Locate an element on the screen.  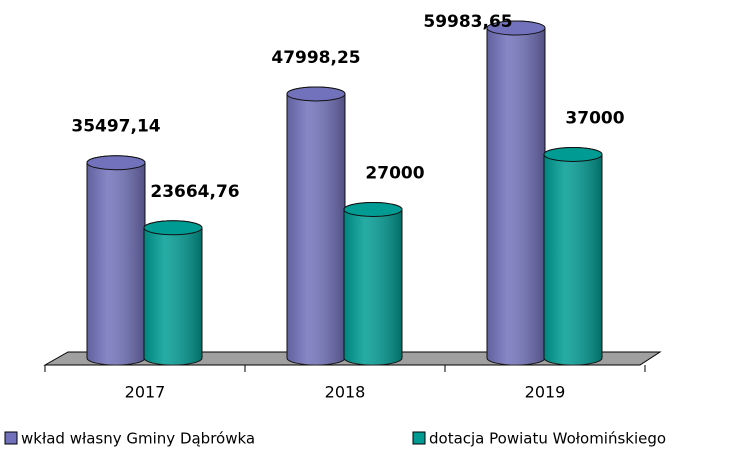
legend-label: wkład własny Gminy Dąbrówka is located at coordinates (138, 439).